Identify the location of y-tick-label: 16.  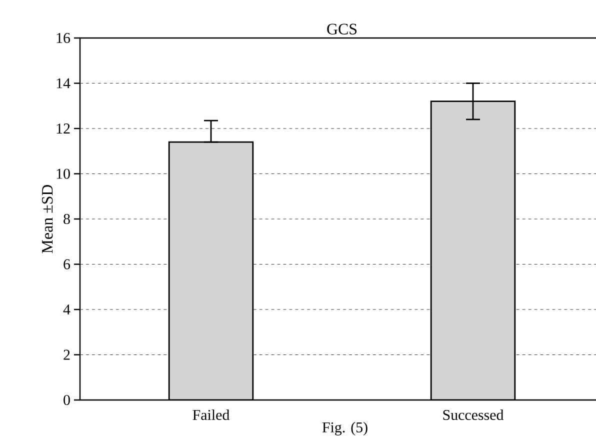
(63, 38).